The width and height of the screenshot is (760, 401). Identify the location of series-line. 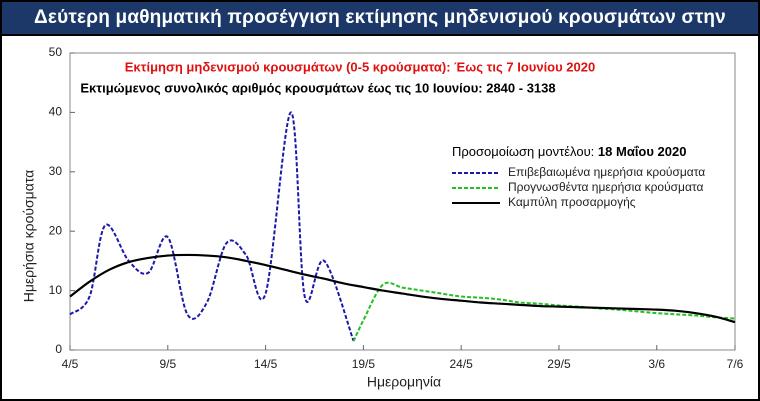
(544, 311).